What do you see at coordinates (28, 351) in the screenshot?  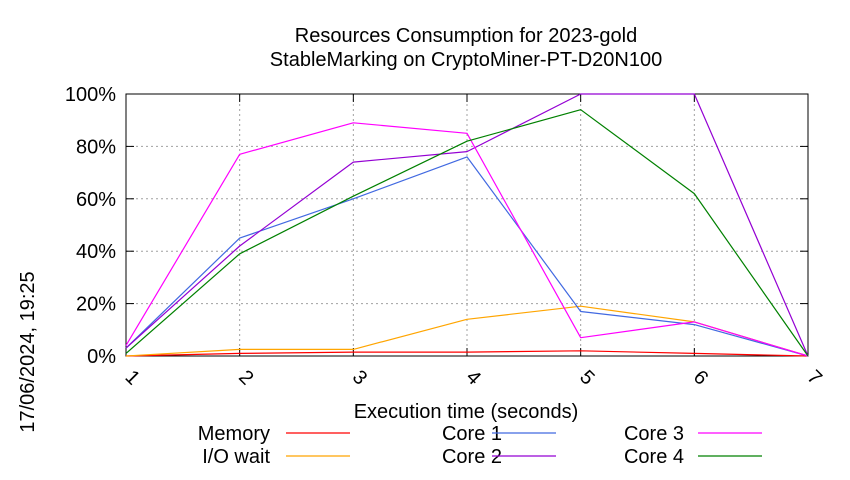 I see `timestamp-label: 17/06/2024, 19:25` at bounding box center [28, 351].